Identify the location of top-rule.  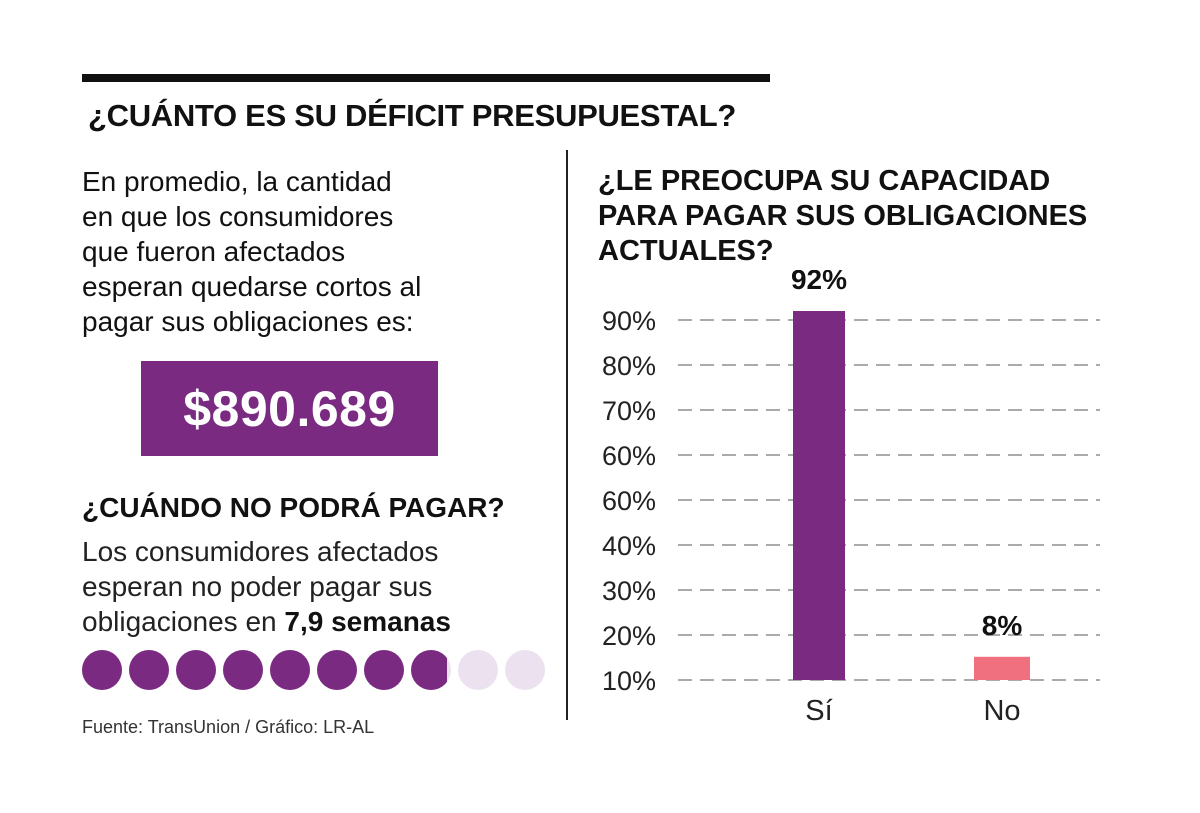
(426, 78).